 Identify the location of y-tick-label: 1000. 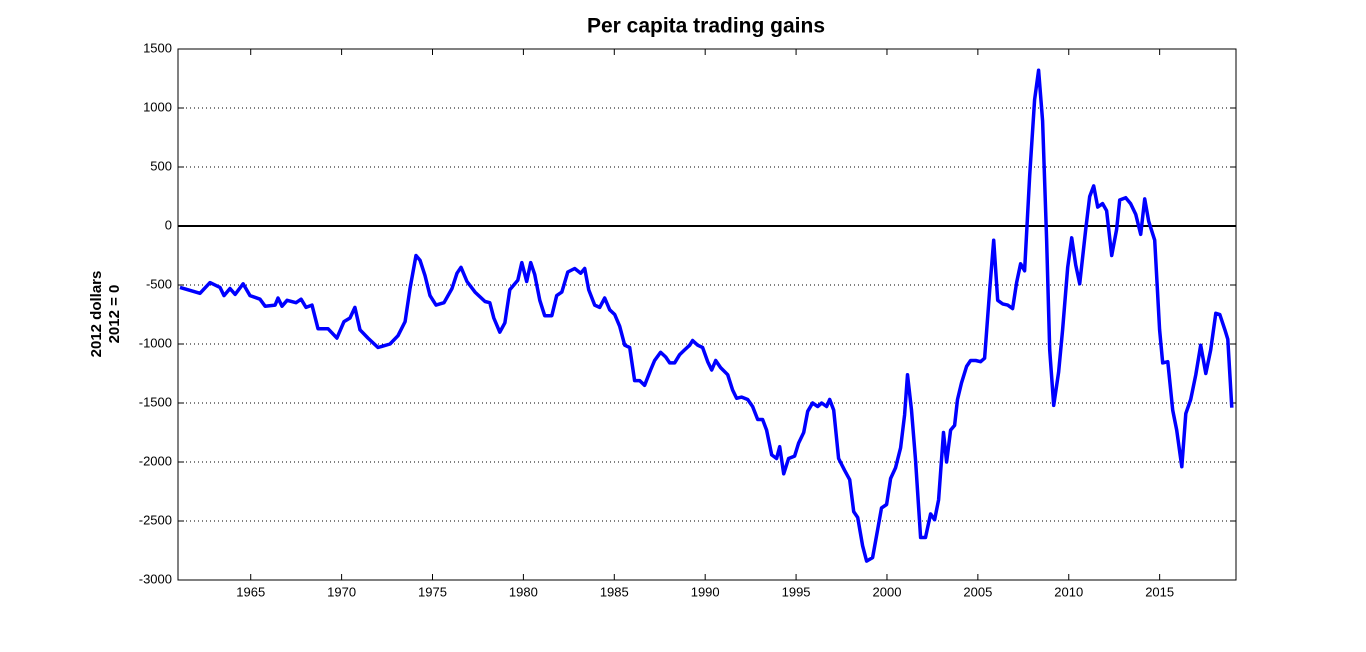
(157, 106).